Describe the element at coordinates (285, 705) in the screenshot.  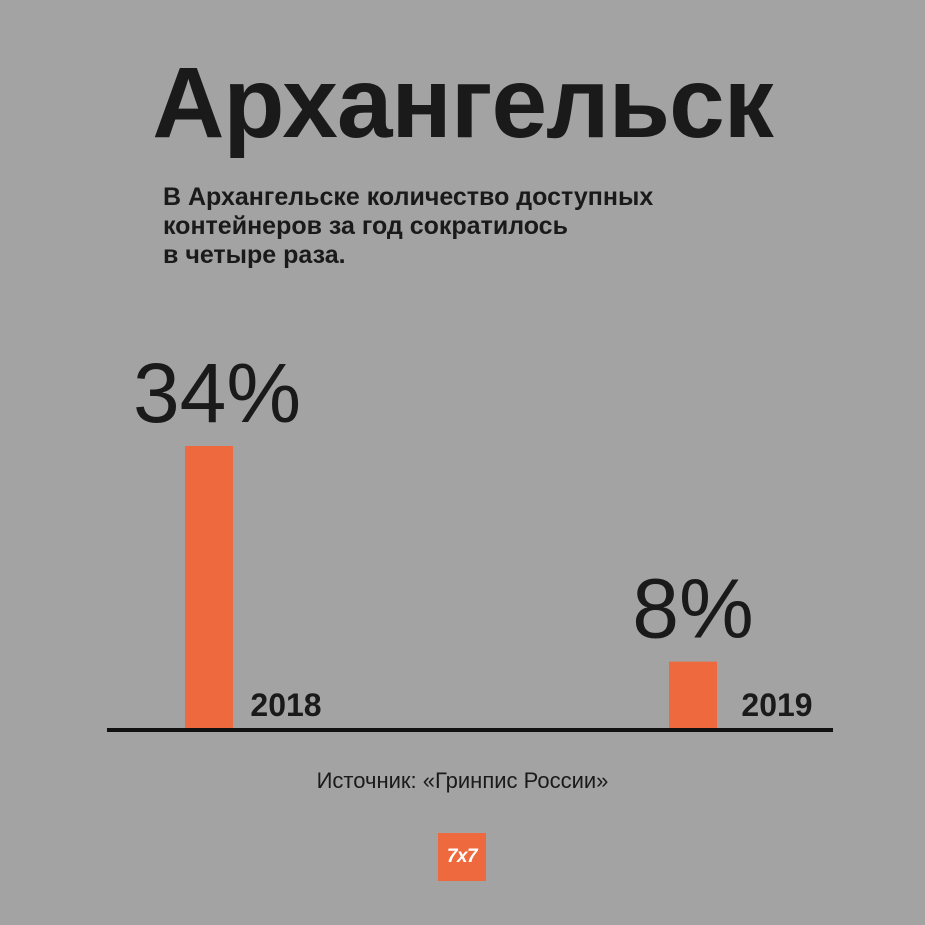
I see `category-label-2018: 2018` at that location.